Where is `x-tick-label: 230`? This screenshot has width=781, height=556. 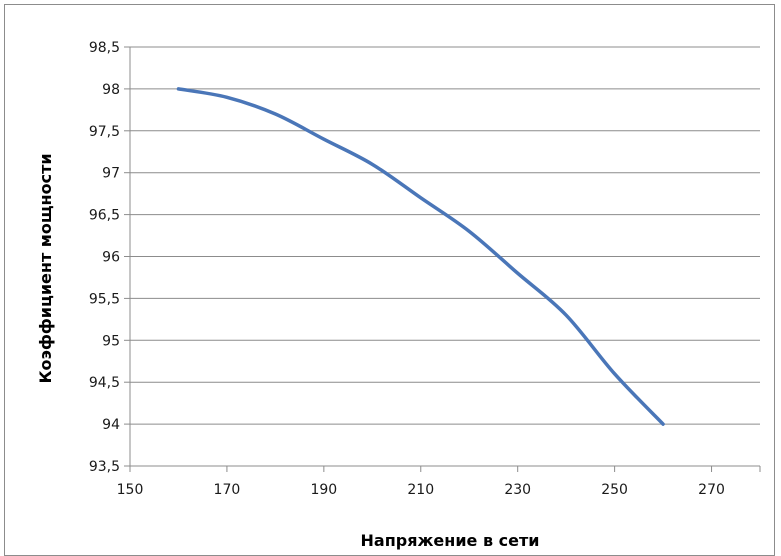
x-tick-label: 230 is located at coordinates (517, 490).